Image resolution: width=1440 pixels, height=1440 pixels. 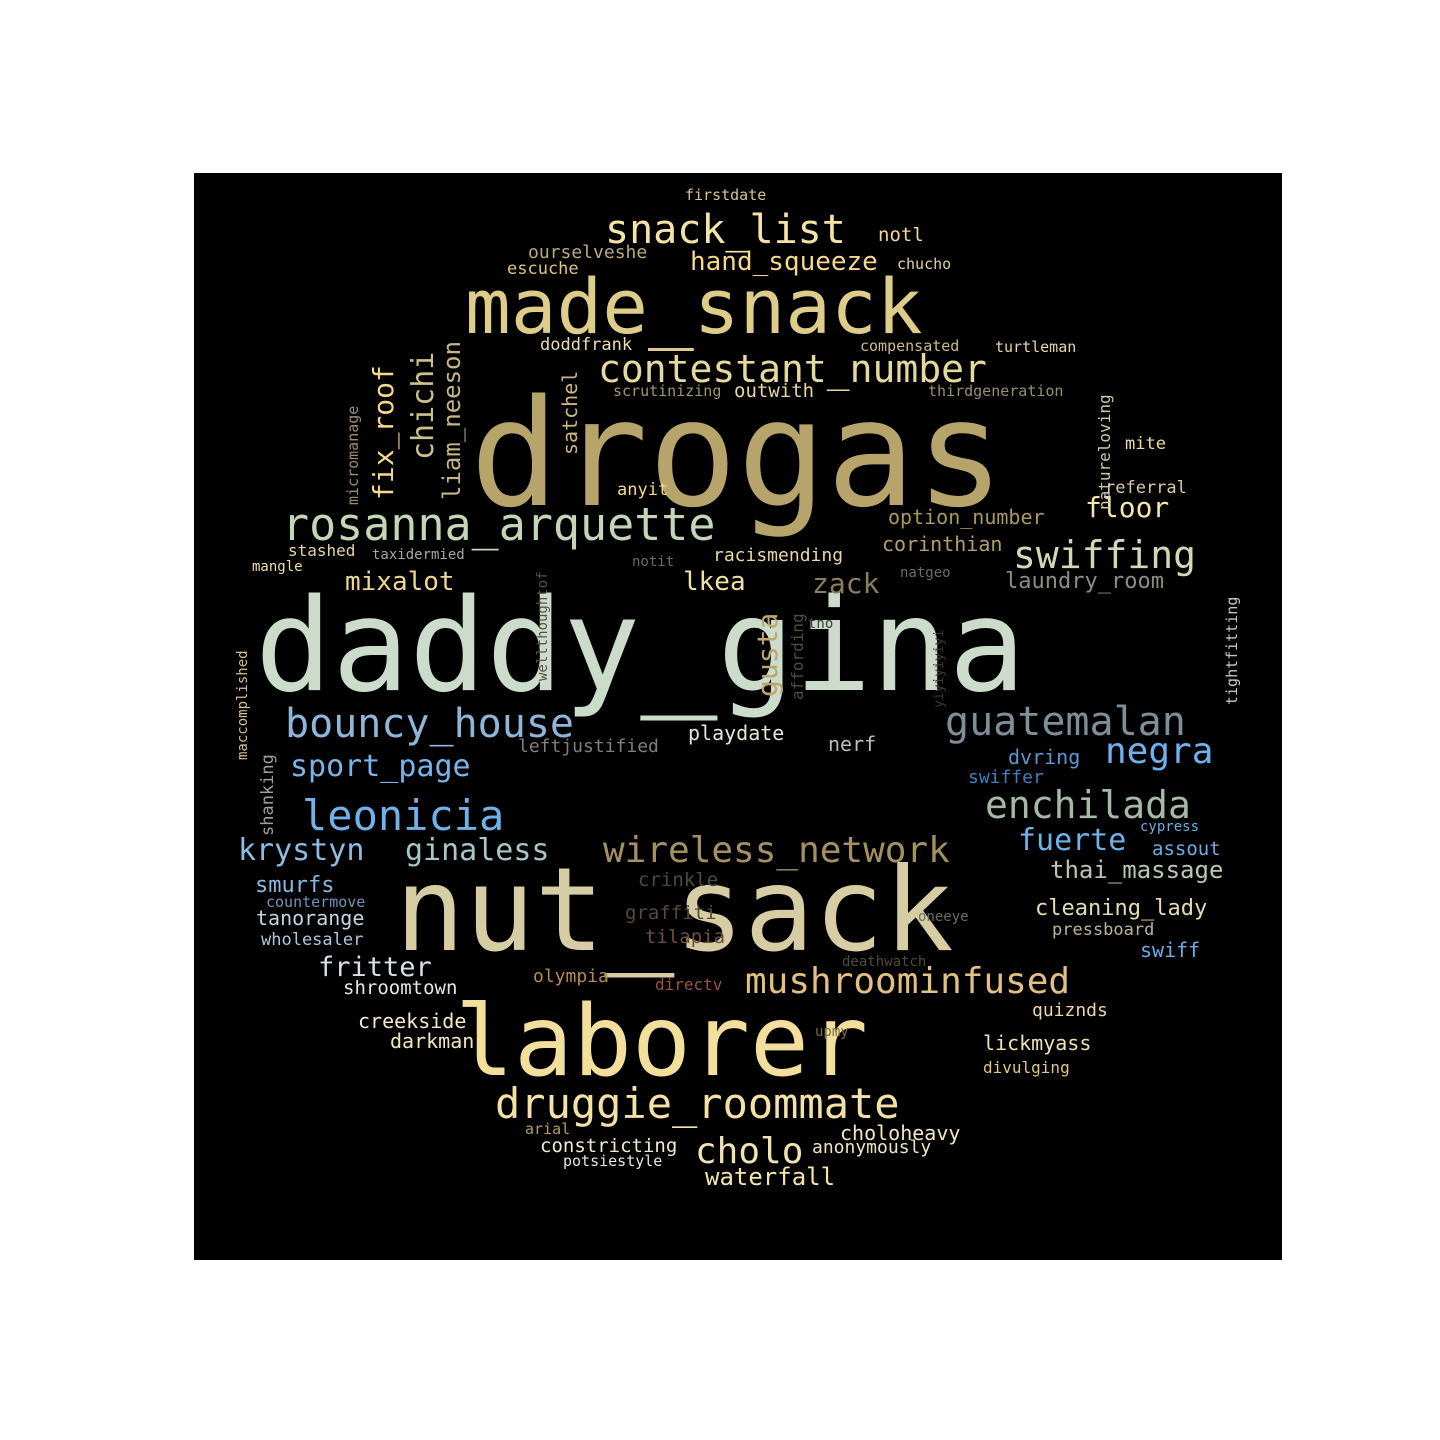 I want to click on word-creekside: creekside, so click(x=412, y=1021).